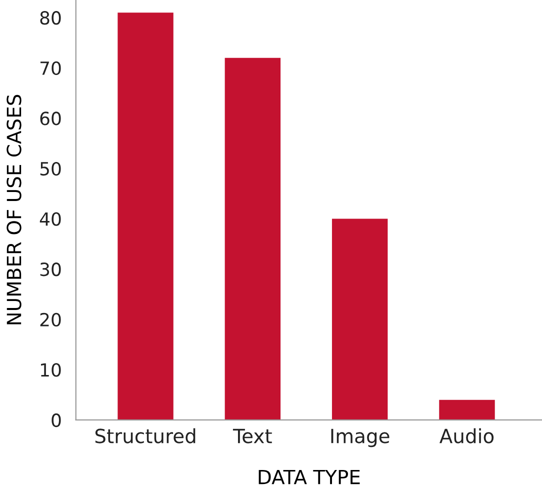 This screenshot has width=542, height=497. What do you see at coordinates (252, 436) in the screenshot?
I see `x-tick-label: Text` at bounding box center [252, 436].